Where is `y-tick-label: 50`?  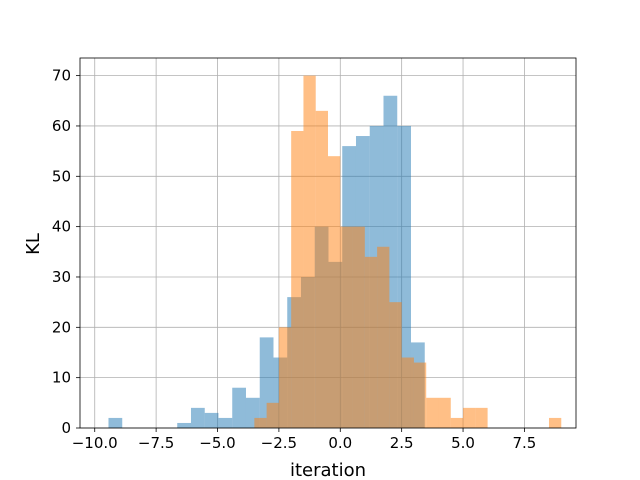 y-tick-label: 50 is located at coordinates (61, 176).